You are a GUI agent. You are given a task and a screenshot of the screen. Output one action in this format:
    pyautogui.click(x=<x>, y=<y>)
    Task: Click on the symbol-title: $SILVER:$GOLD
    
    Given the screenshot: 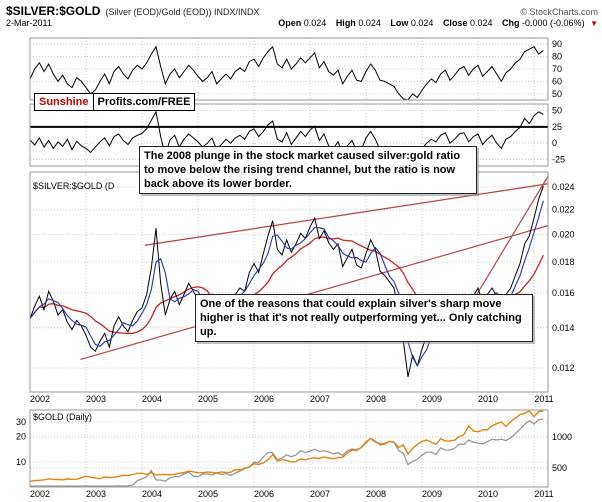 What is the action you would take?
    pyautogui.click(x=53, y=11)
    